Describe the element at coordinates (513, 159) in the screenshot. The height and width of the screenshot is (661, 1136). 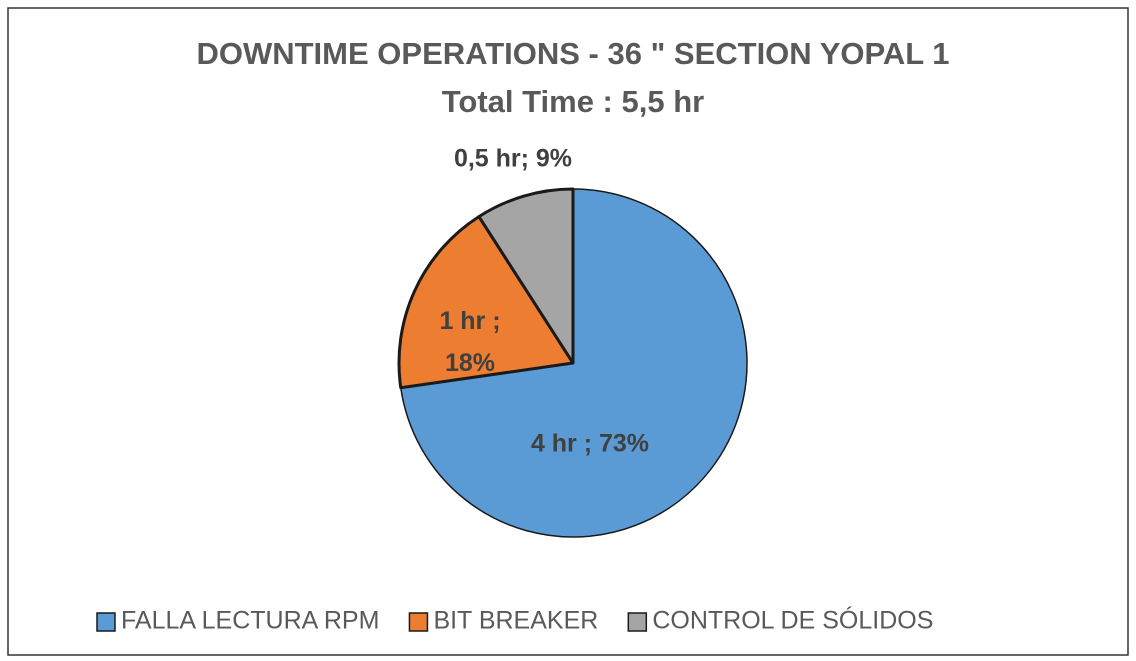
I see `data-label: 0,5 hr; 9%` at that location.